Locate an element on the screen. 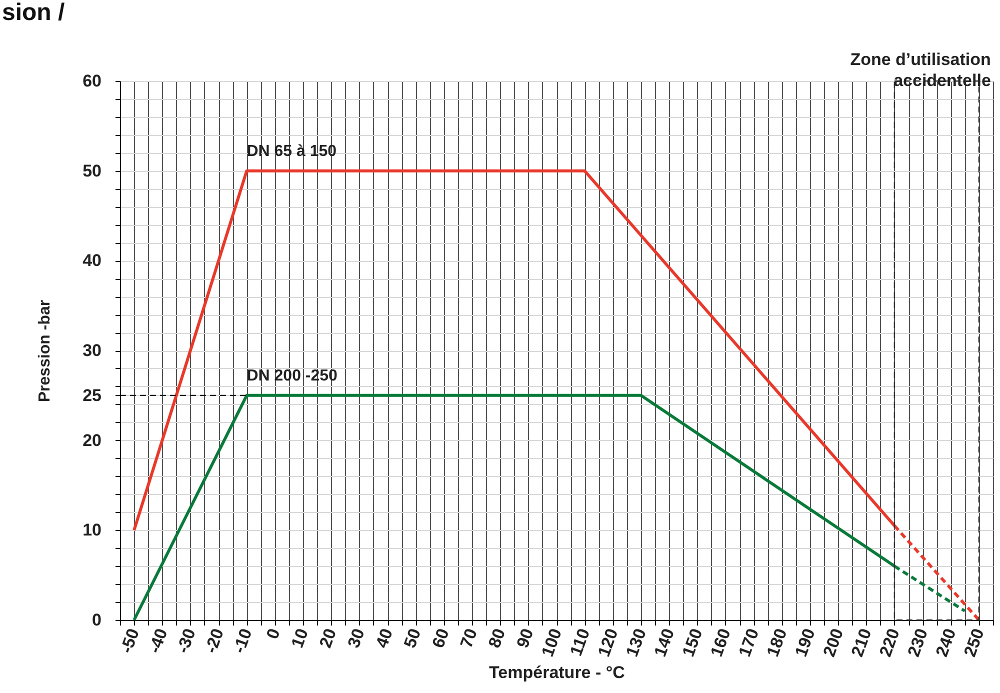 The width and height of the screenshot is (1000, 693). x-tick-label: 180 is located at coordinates (777, 643).